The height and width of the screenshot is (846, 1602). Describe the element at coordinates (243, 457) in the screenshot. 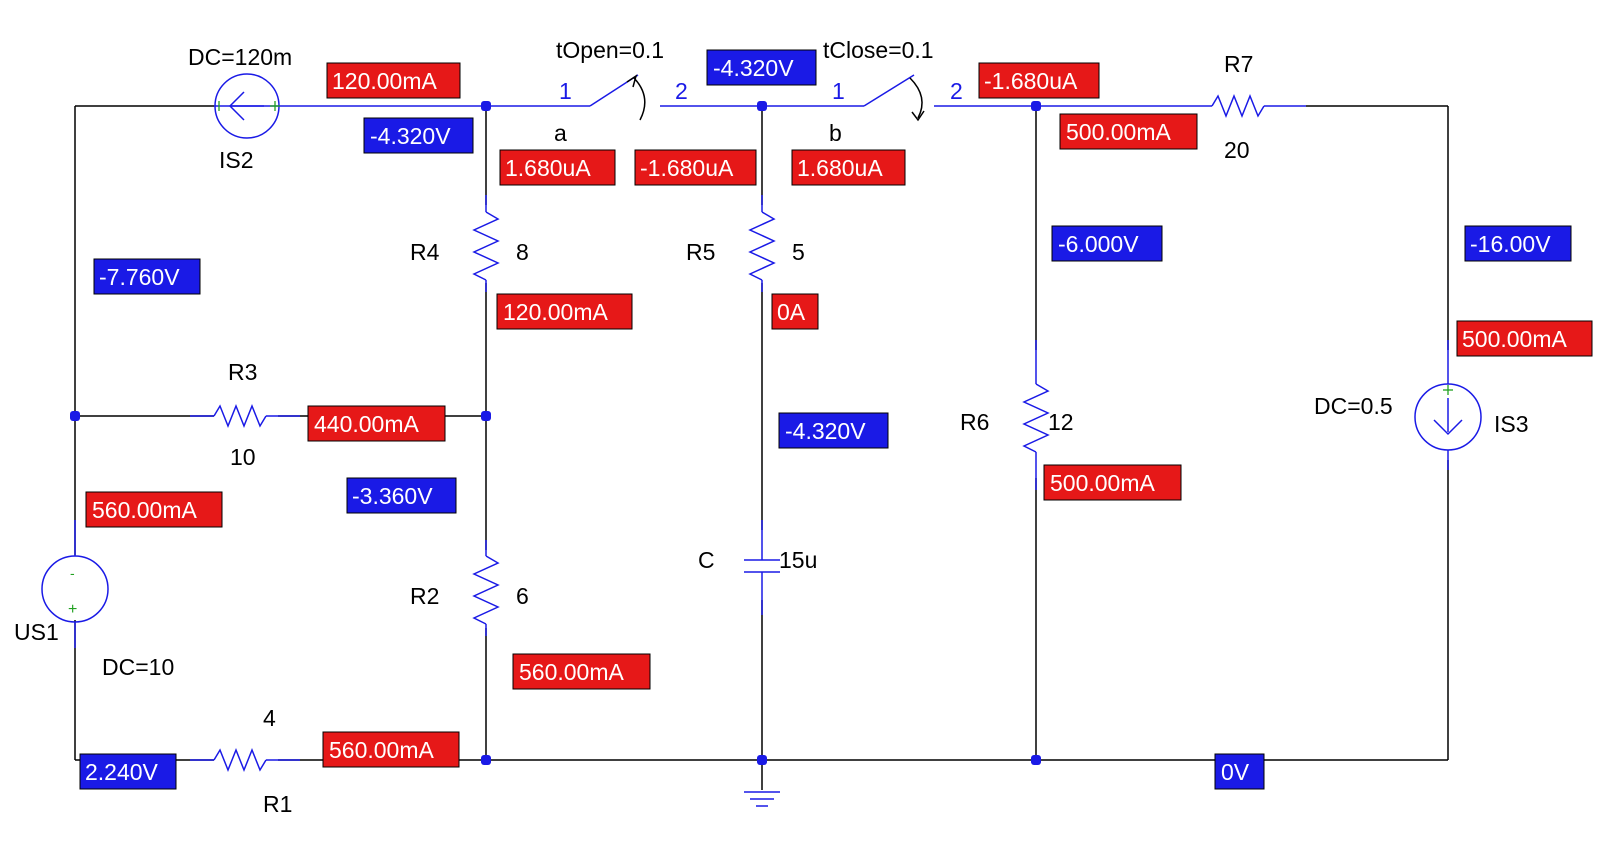

I see `r3-value-label: 10` at that location.